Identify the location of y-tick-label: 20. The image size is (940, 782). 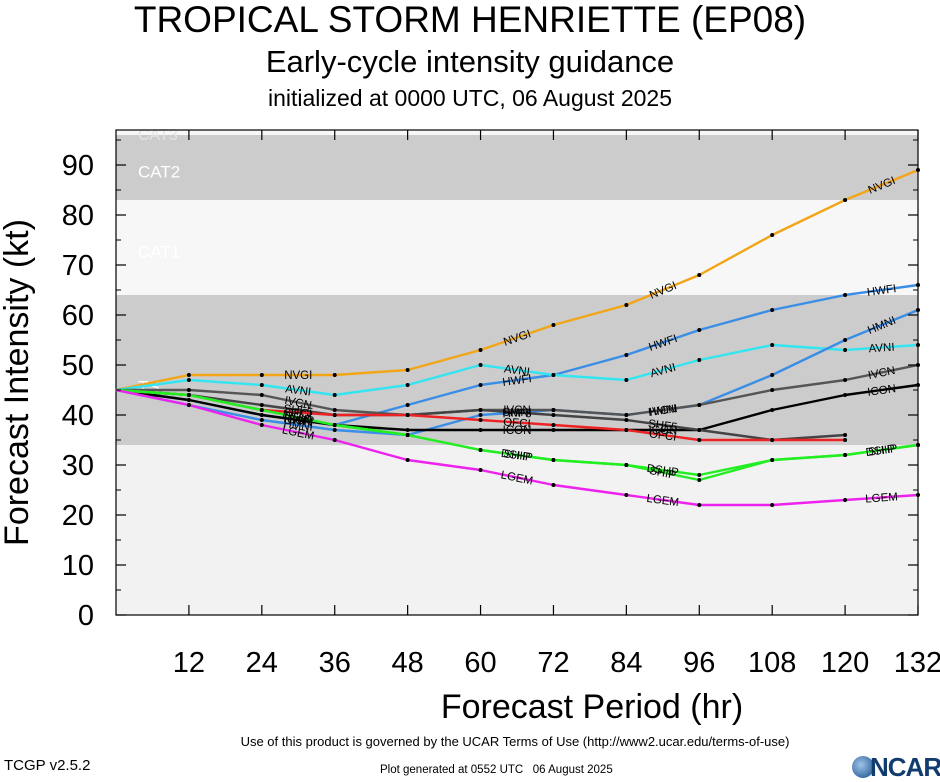
(78, 516).